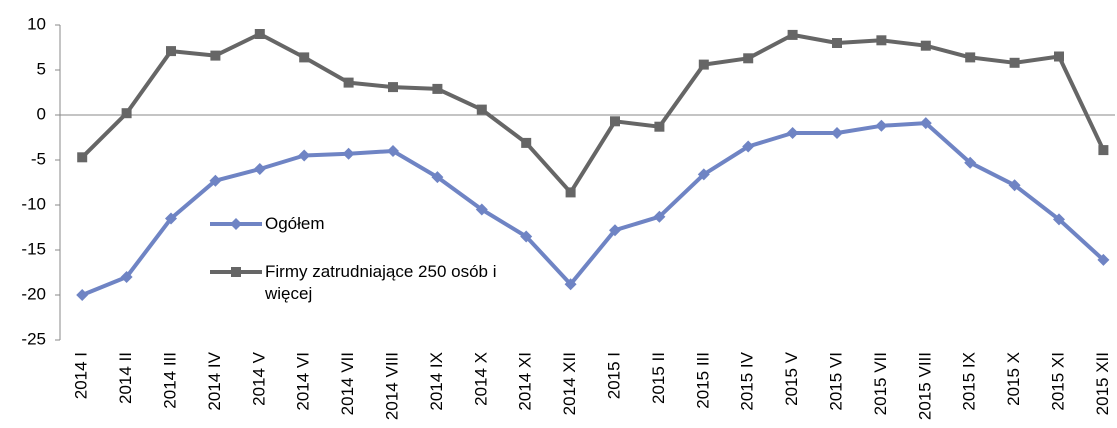  Describe the element at coordinates (38, 158) in the screenshot. I see `y-tick-label: -5` at that location.